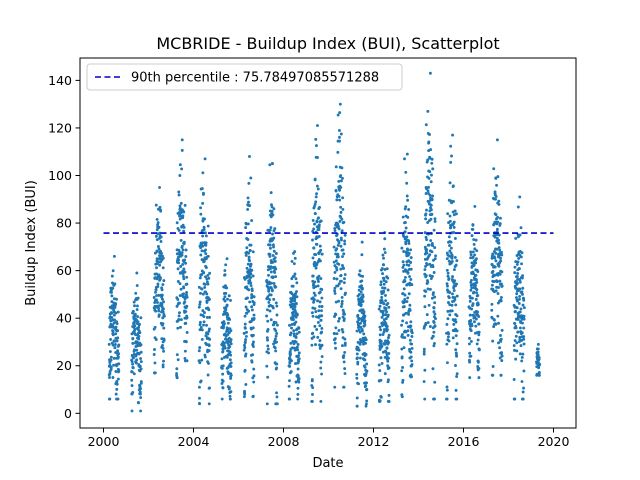 The image size is (640, 480). Describe the element at coordinates (104, 441) in the screenshot. I see `x-tick-label: 2000` at that location.